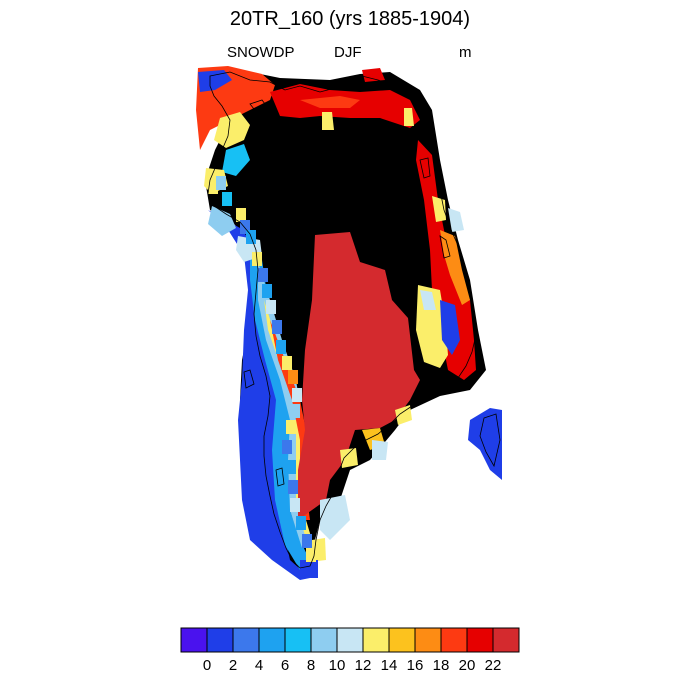 This screenshot has height=700, width=700. Describe the element at coordinates (261, 52) in the screenshot. I see `variable-label: SNOWDP` at that location.